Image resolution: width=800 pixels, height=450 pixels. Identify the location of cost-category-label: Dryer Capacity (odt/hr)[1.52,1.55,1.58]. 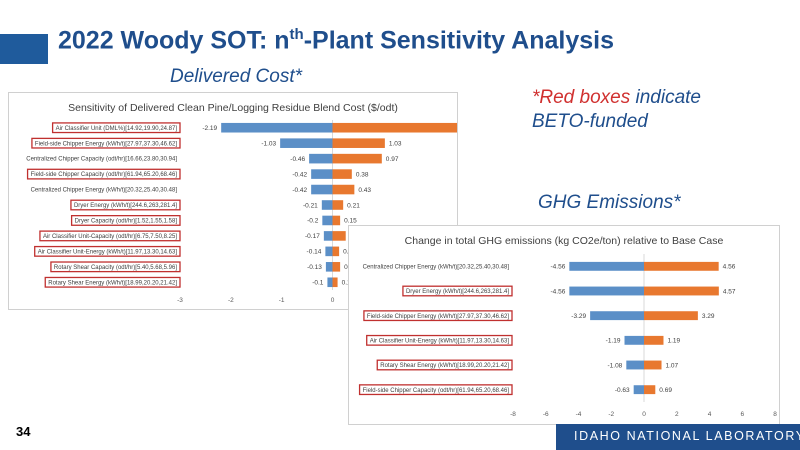
(126, 222).